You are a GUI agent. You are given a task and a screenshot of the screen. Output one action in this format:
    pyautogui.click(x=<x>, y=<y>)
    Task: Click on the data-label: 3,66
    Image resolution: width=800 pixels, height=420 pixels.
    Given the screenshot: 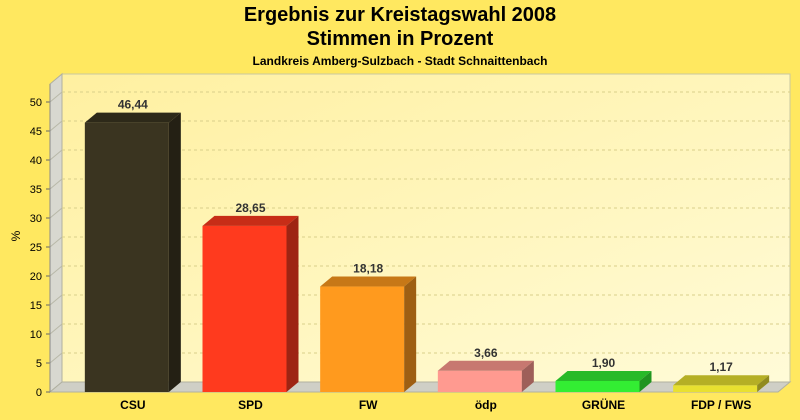 What is the action you would take?
    pyautogui.click(x=486, y=353)
    